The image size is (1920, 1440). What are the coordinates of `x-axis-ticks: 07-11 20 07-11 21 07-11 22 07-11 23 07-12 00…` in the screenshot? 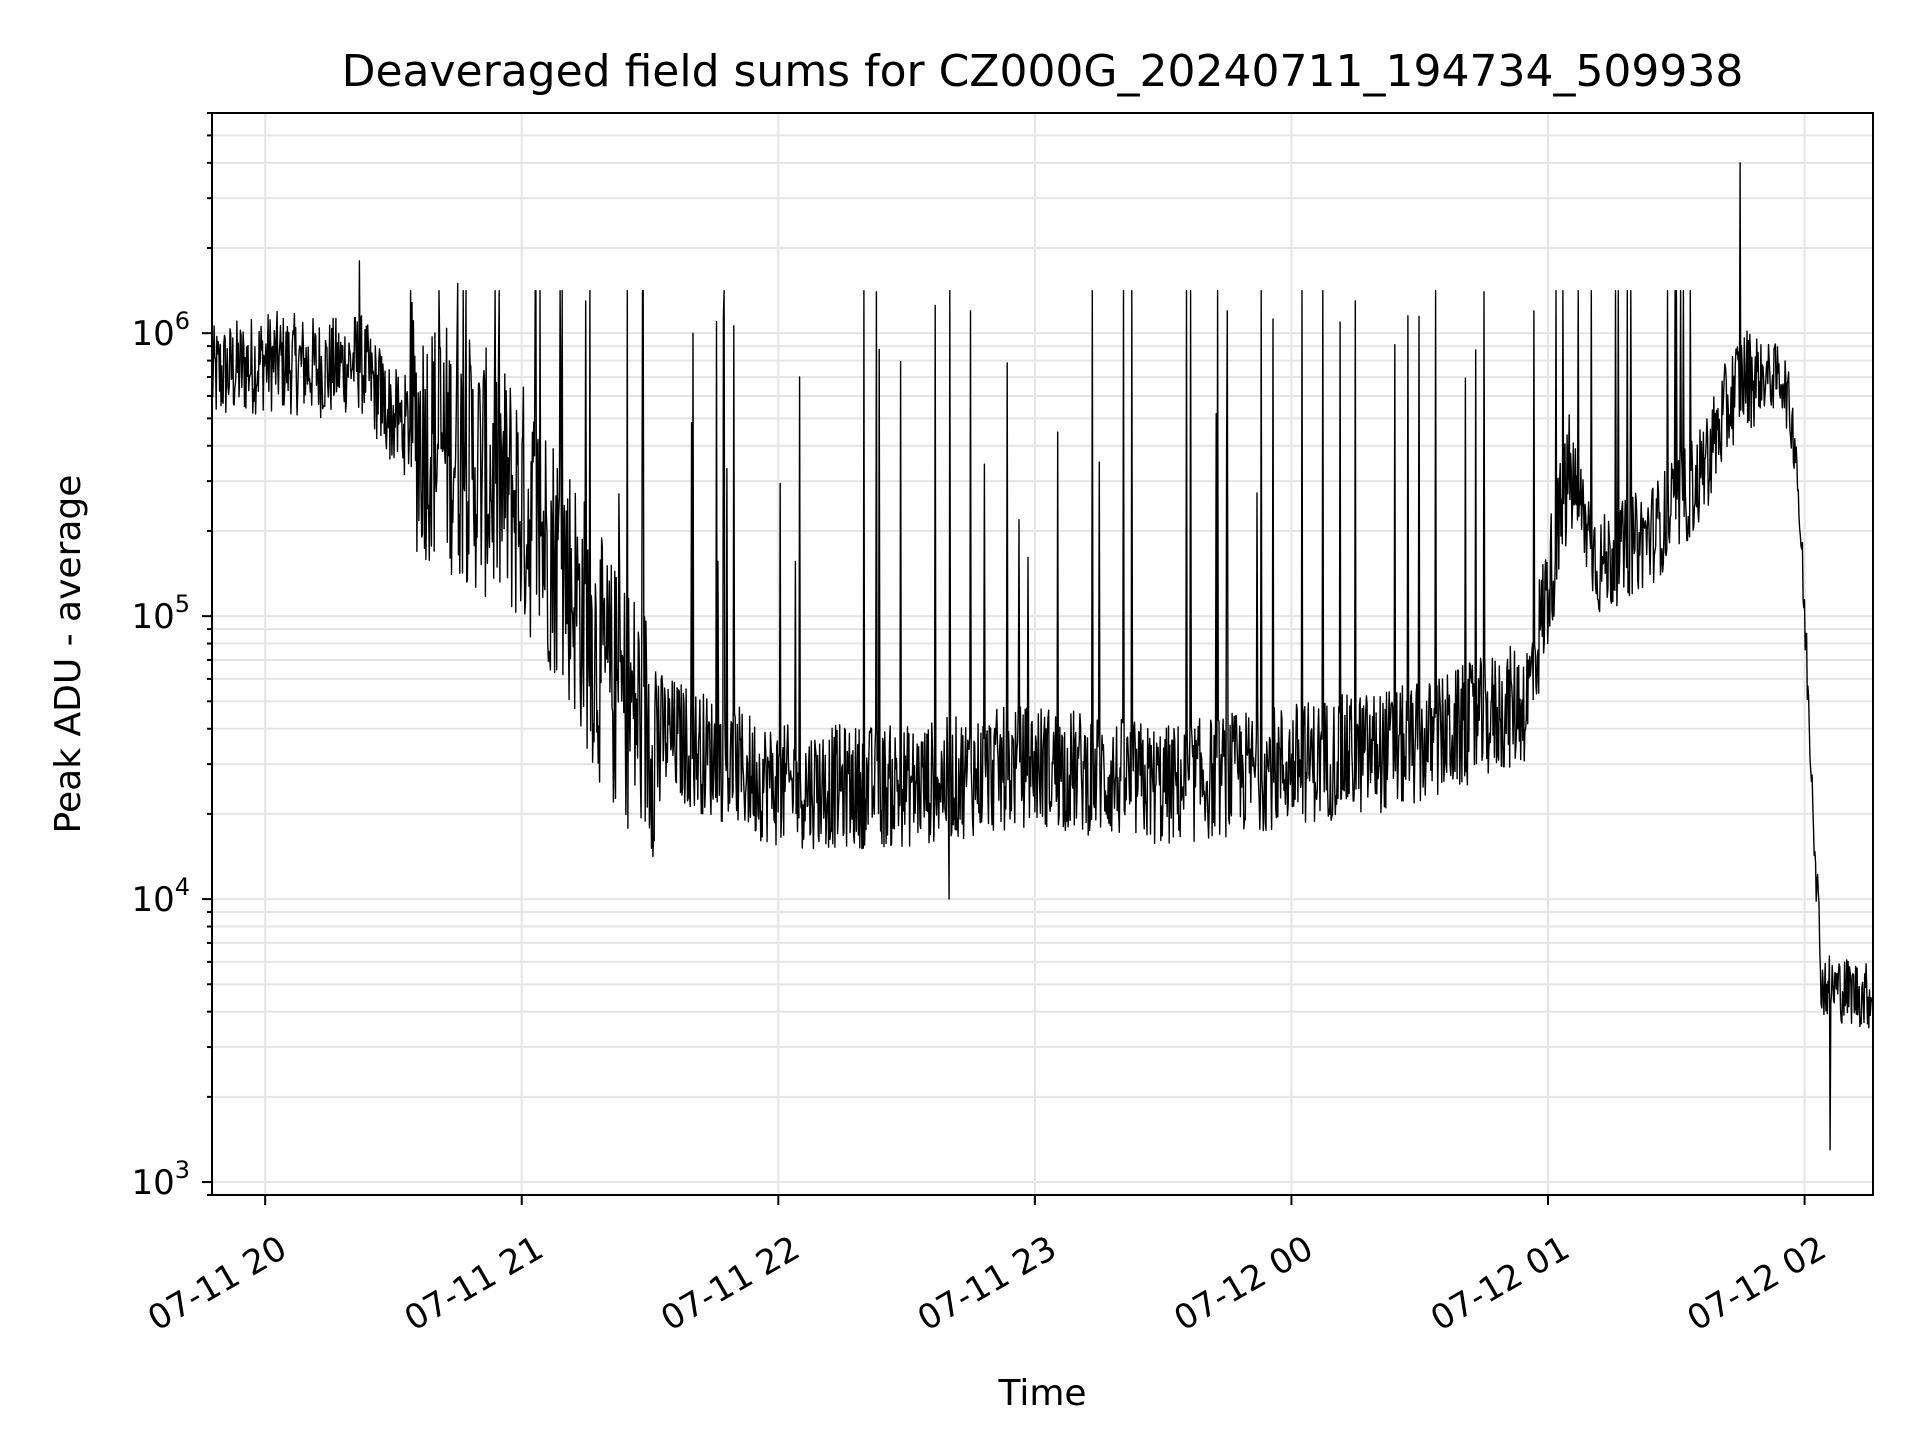 It's located at (987, 1267).